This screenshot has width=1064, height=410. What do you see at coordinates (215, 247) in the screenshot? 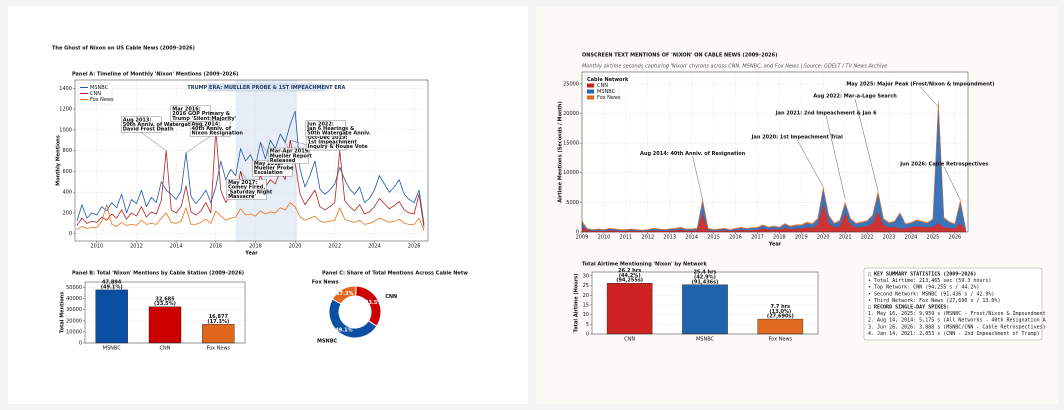
I see `x-tick-label: 2016` at bounding box center [215, 247].